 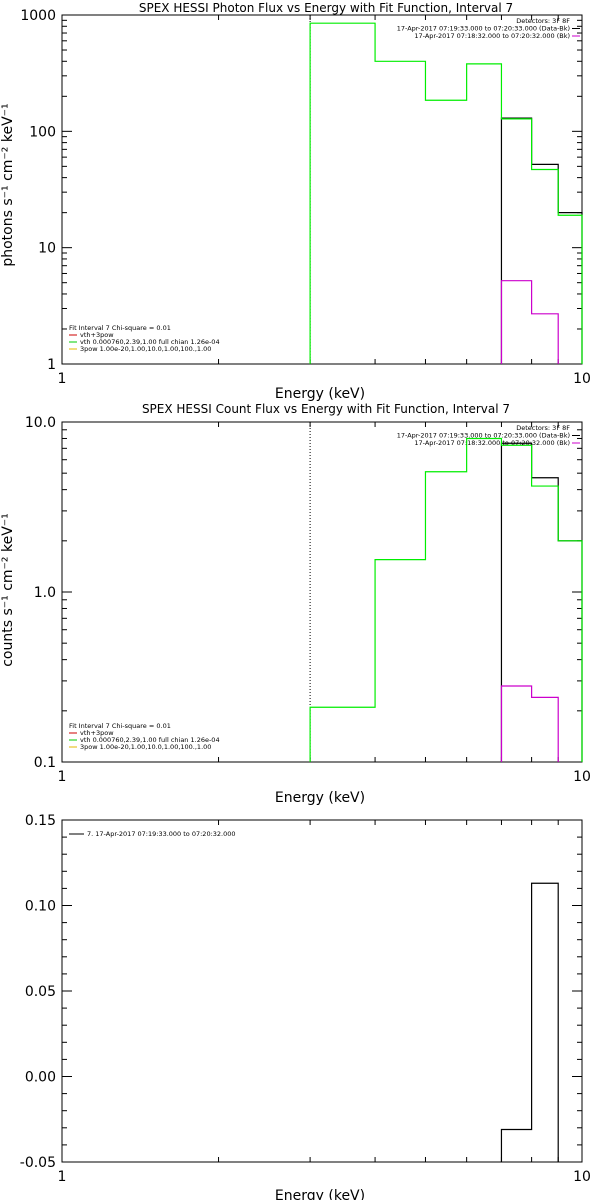 What do you see at coordinates (120, 328) in the screenshot?
I see `panel1-fit-text-line: Fit Interval 7 Chi-square = 0.01` at bounding box center [120, 328].